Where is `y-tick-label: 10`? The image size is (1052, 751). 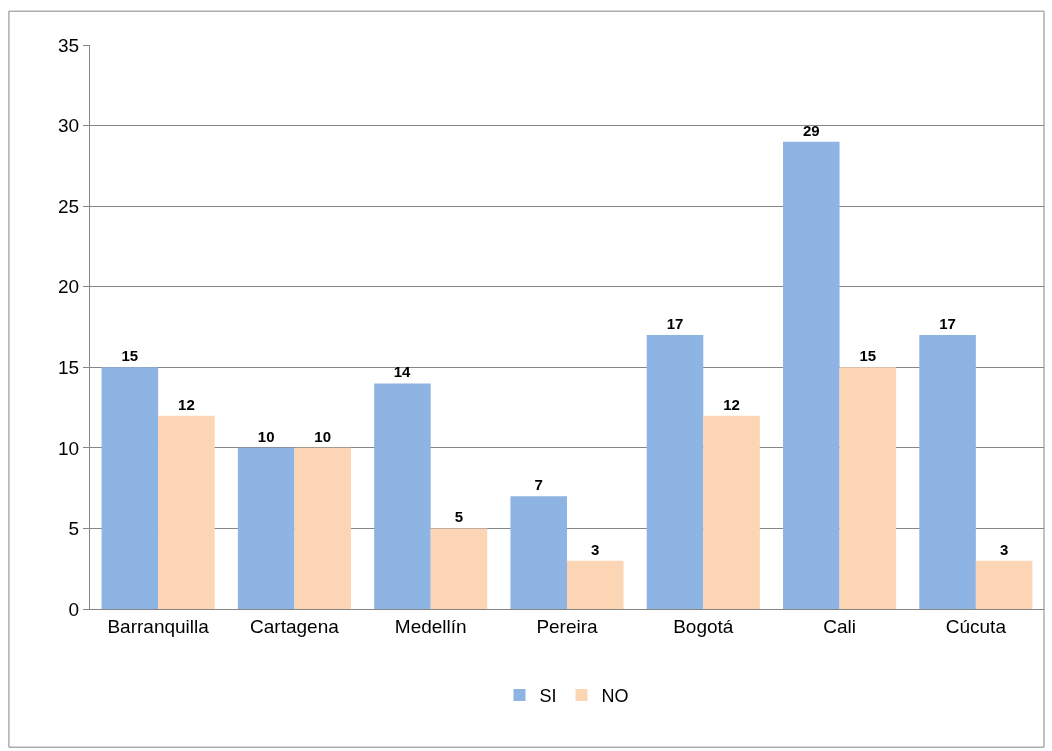 y-tick-label: 10 is located at coordinates (69, 448).